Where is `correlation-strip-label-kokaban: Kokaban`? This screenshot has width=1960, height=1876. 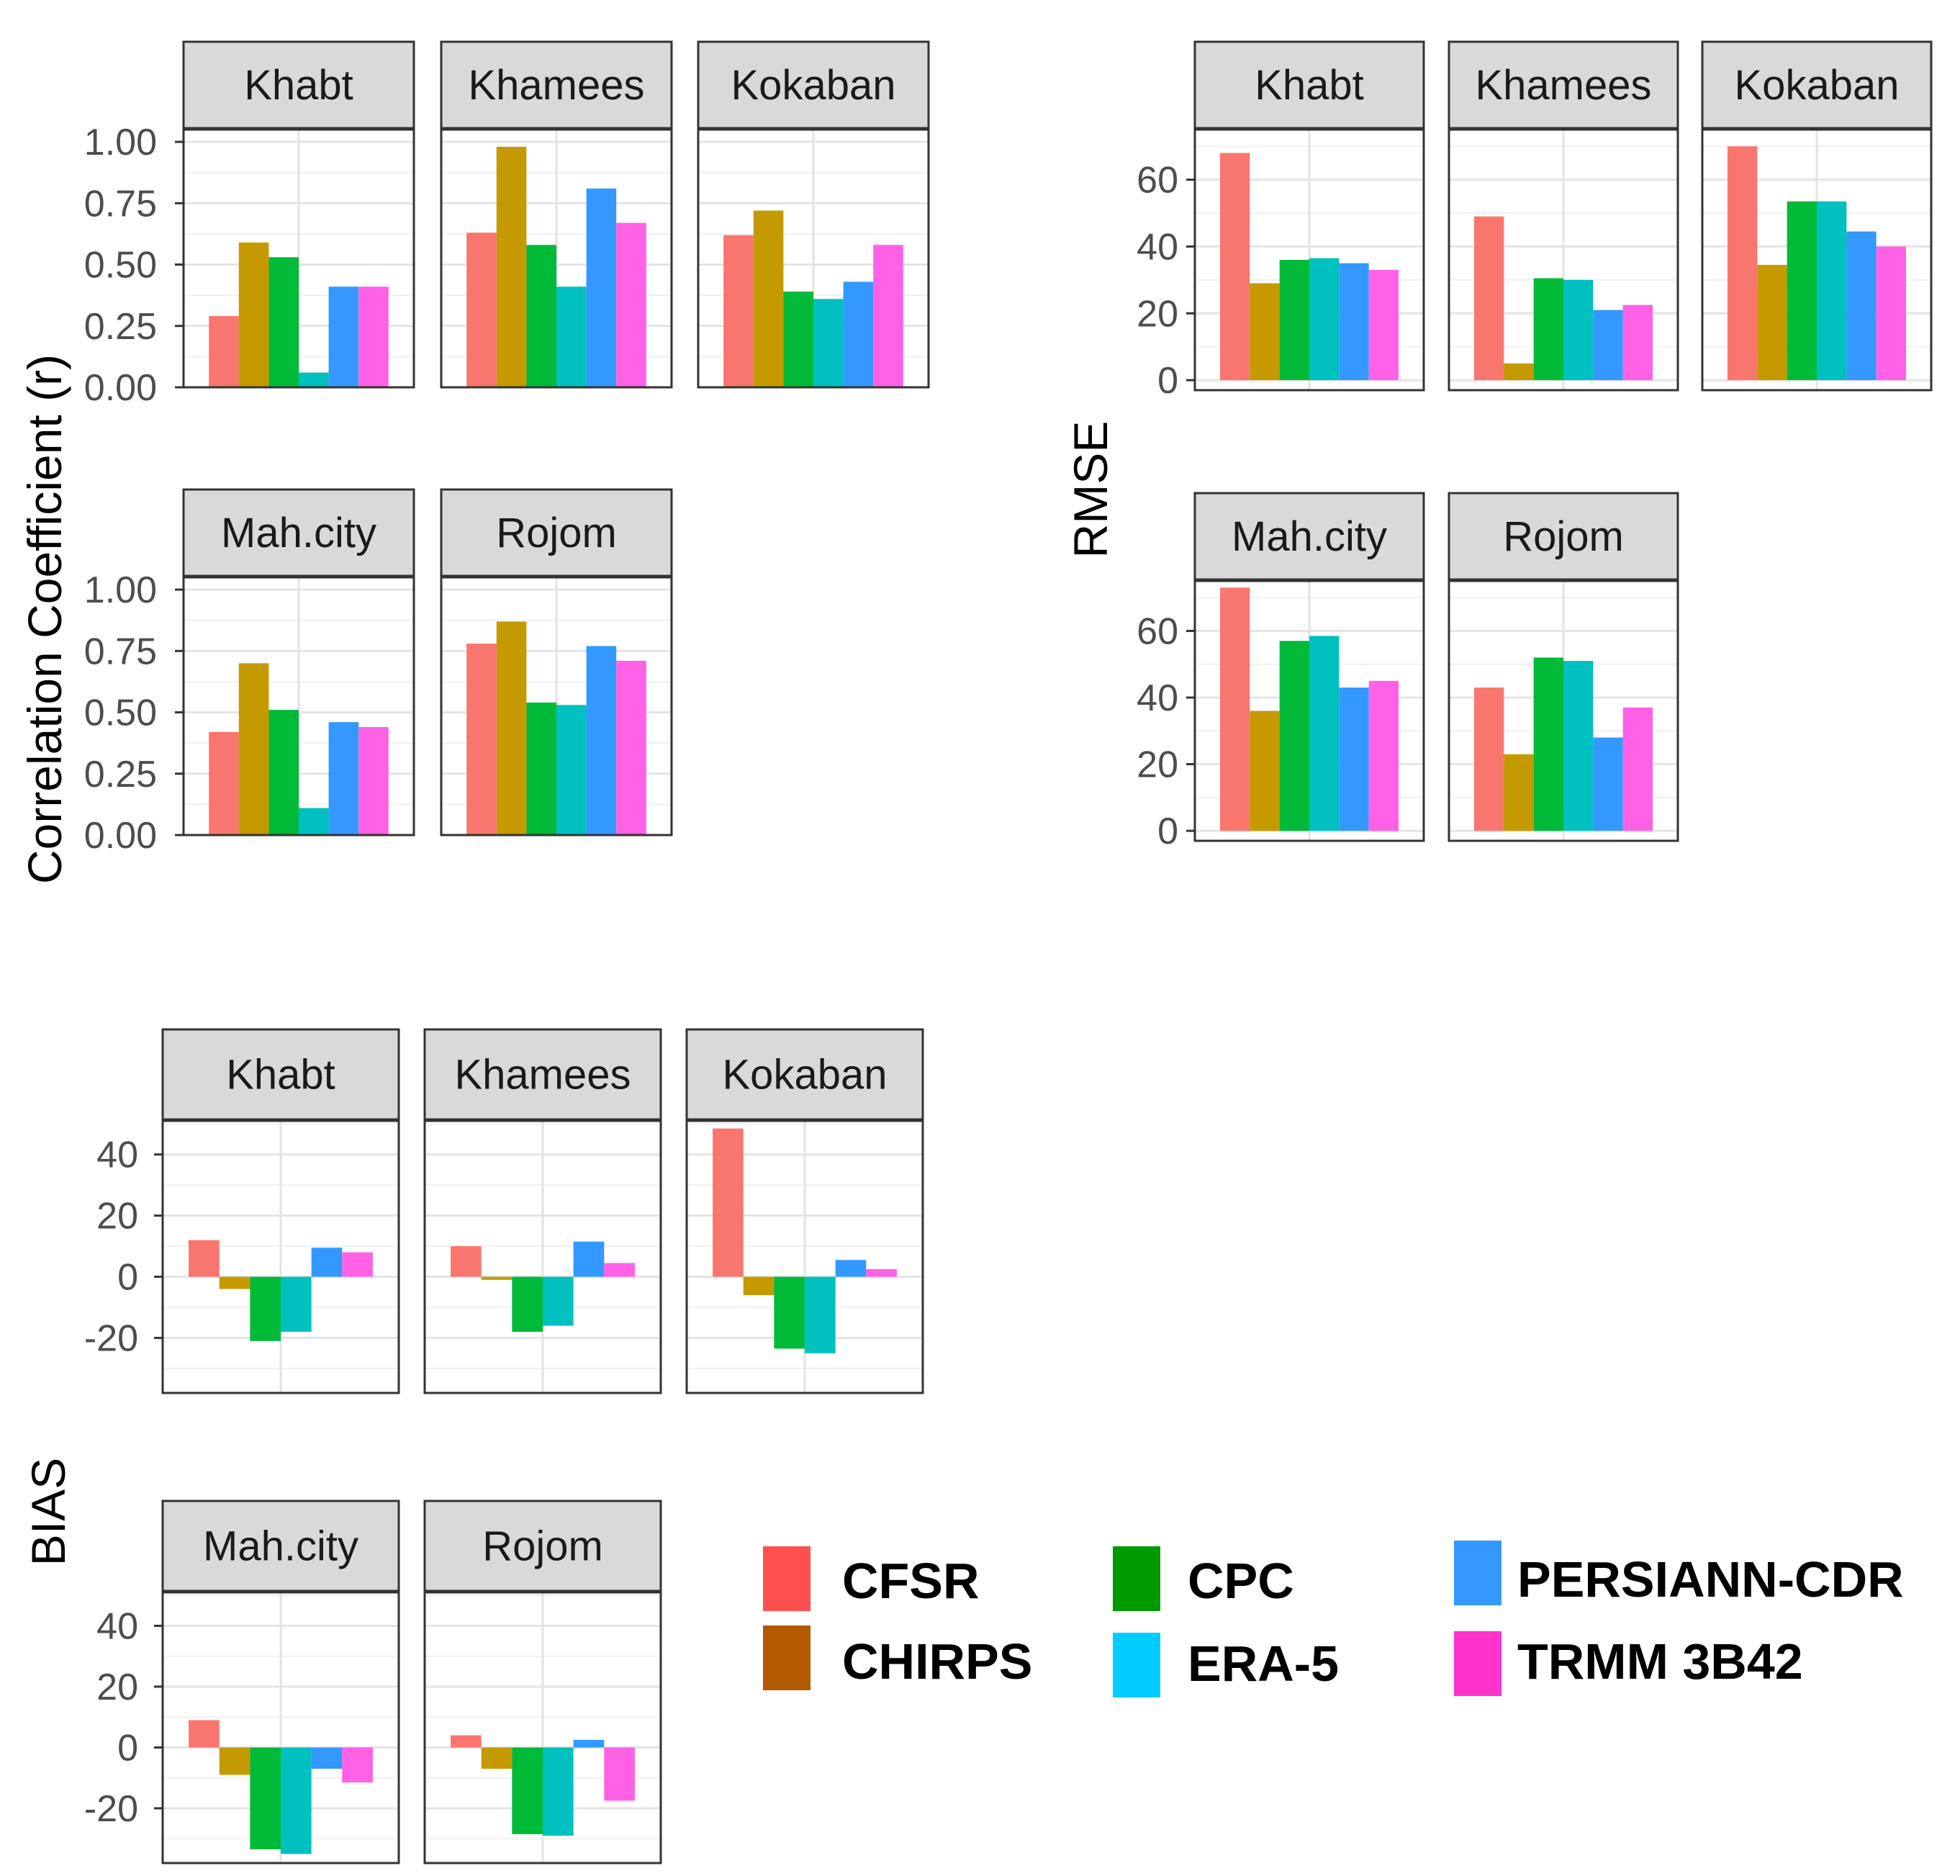 correlation-strip-label-kokaban: Kokaban is located at coordinates (813, 85).